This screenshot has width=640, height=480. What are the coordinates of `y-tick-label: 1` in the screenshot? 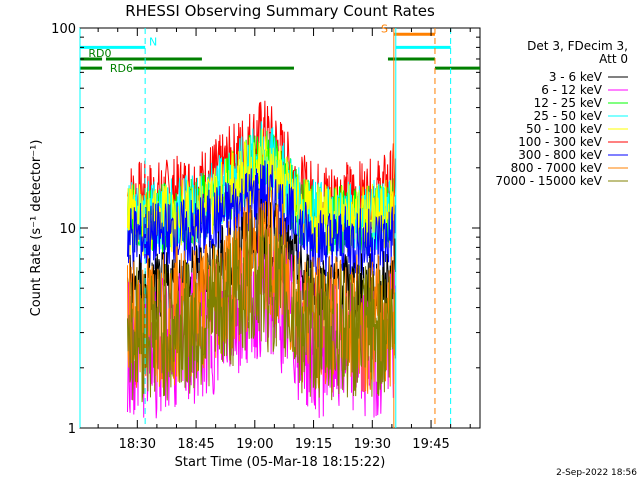 It's located at (72, 429).